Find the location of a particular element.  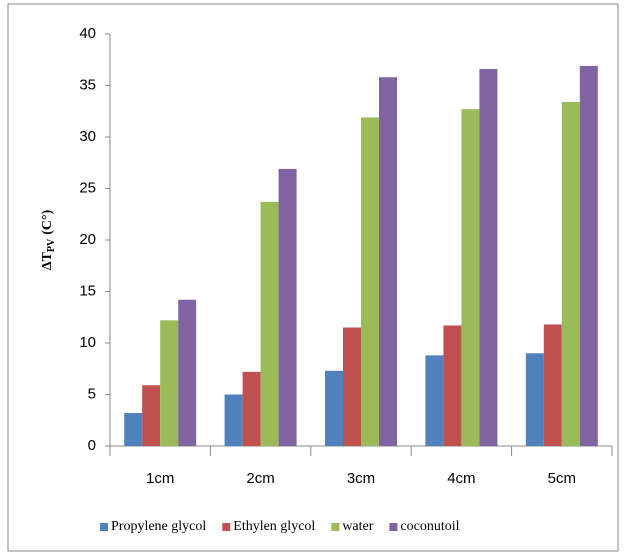

y-tick-label: 35 is located at coordinates (87, 84).